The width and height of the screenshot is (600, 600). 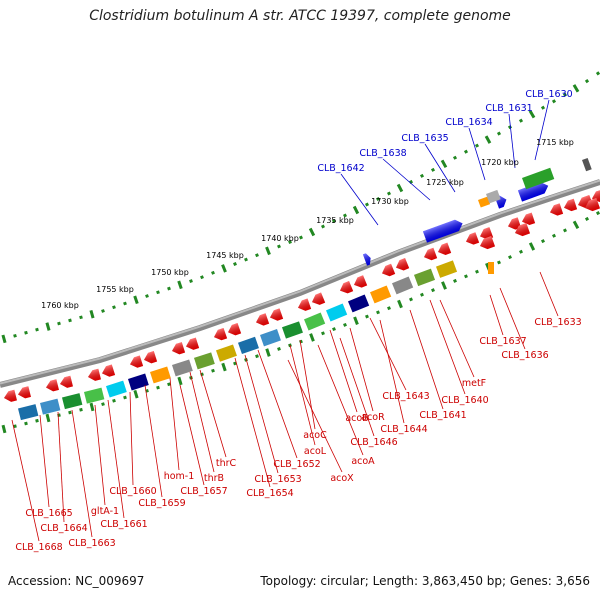 What do you see at coordinates (269, 493) in the screenshot?
I see `gene-label: CLB_1654` at bounding box center [269, 493].